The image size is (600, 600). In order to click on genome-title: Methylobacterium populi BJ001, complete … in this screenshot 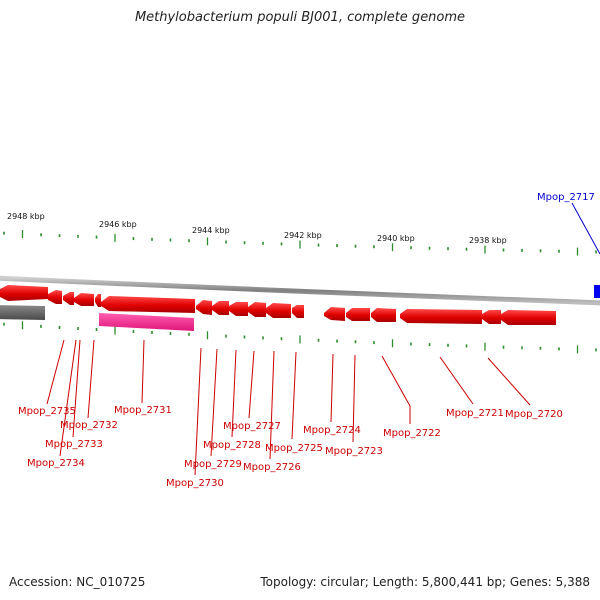, I will do `click(300, 17)`.